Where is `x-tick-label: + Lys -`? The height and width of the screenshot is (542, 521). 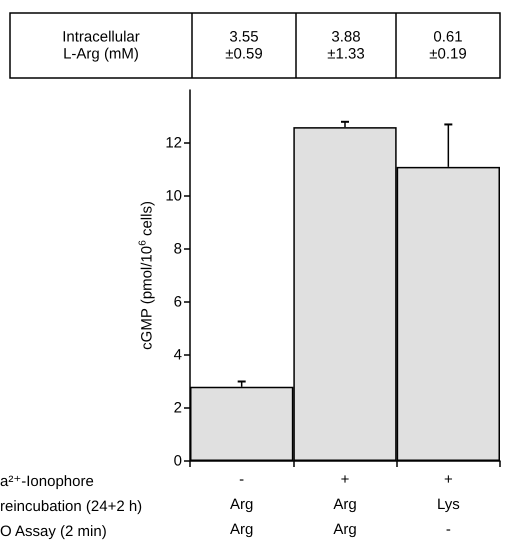 x-tick-label: + Lys - is located at coordinates (448, 504).